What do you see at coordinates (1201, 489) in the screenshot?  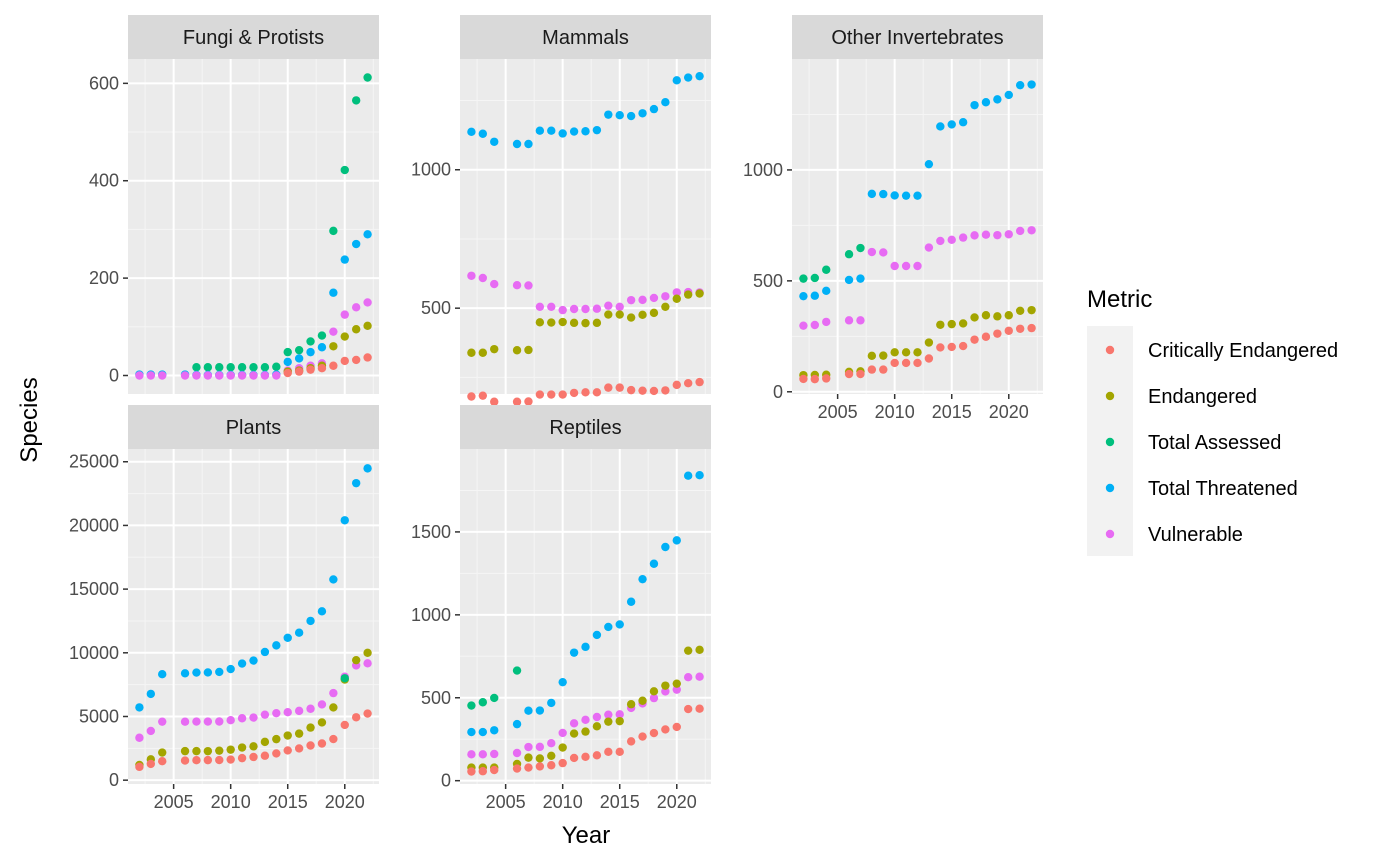 I see `legend-item-total-threatened: Total Threatened` at bounding box center [1201, 489].